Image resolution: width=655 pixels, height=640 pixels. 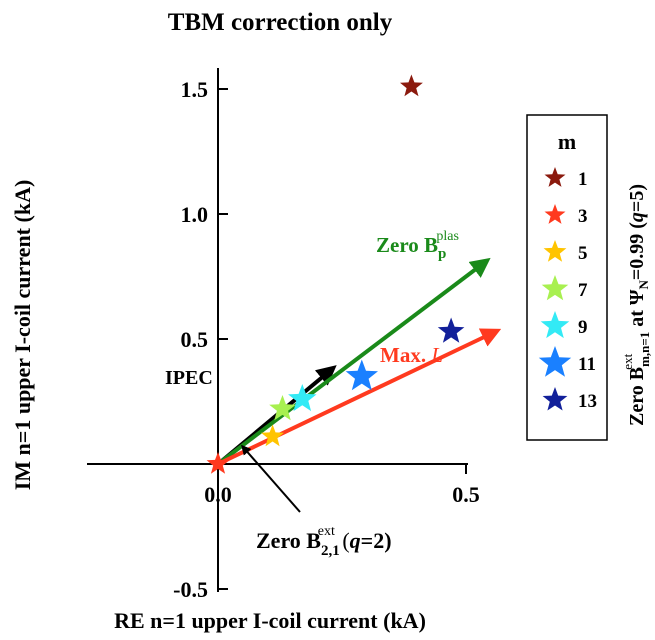 I want to click on side-sub: m,n=1, so click(x=644, y=349).